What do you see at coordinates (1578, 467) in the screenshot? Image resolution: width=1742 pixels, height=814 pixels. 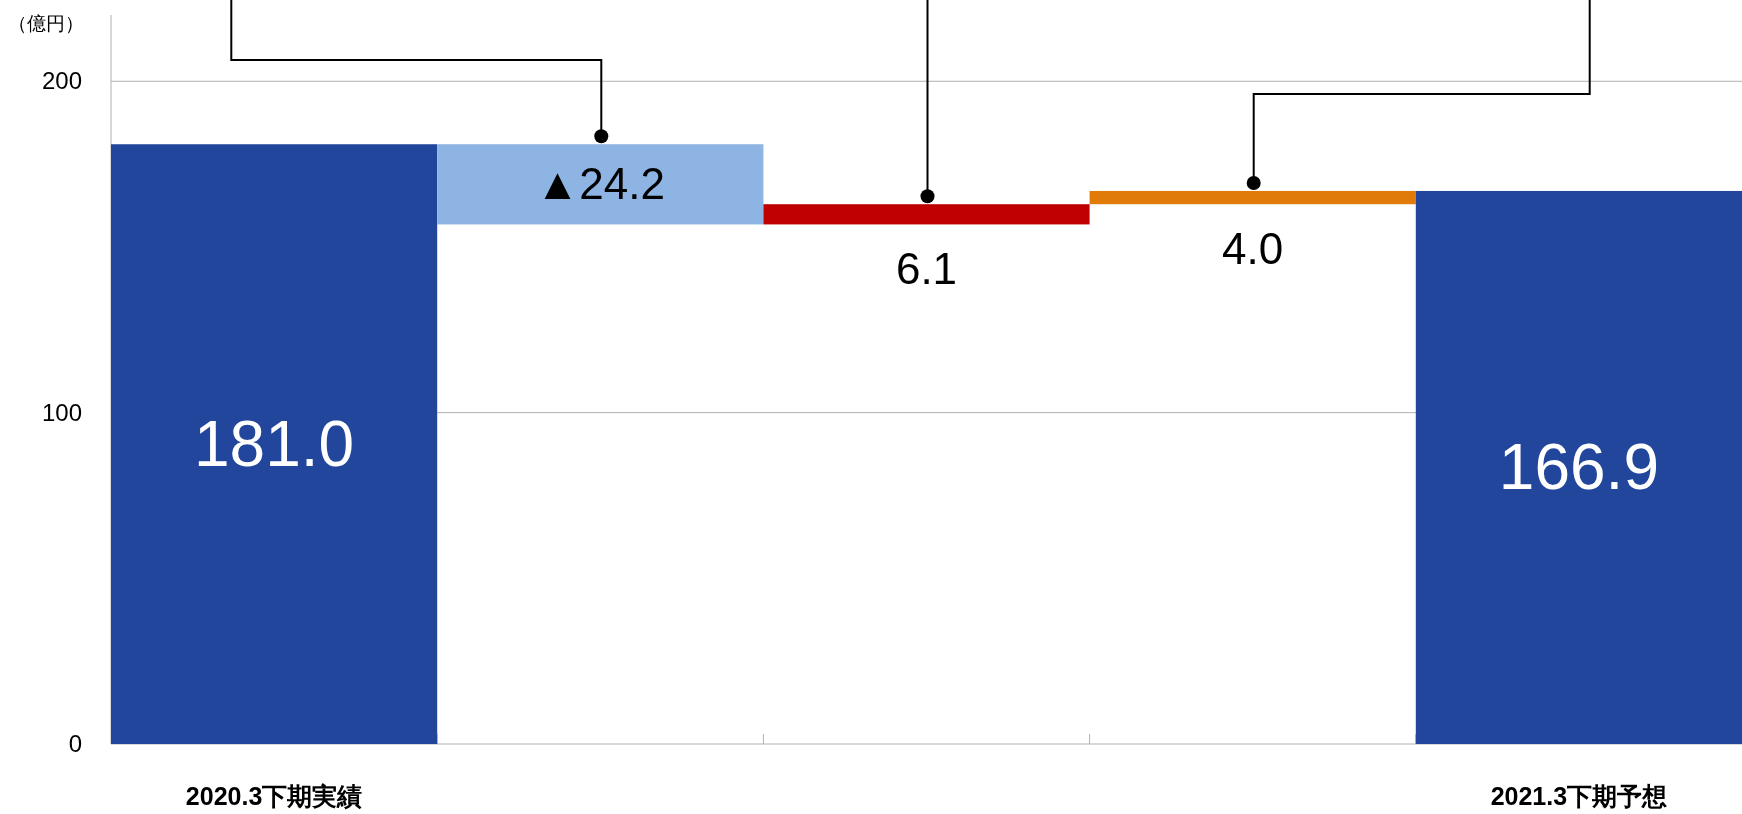 I see `data-label: 166.9` at bounding box center [1578, 467].